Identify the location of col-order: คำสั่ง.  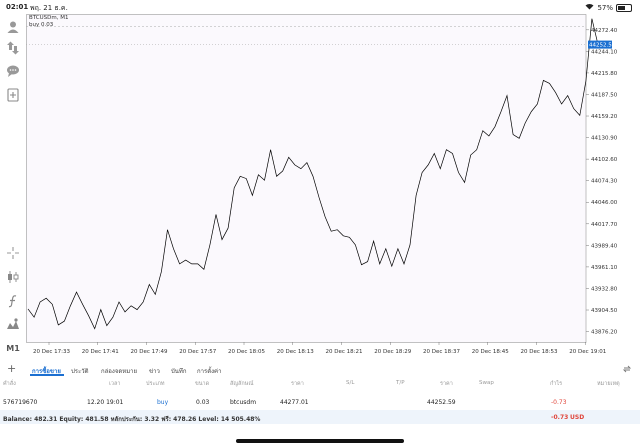
(9, 384).